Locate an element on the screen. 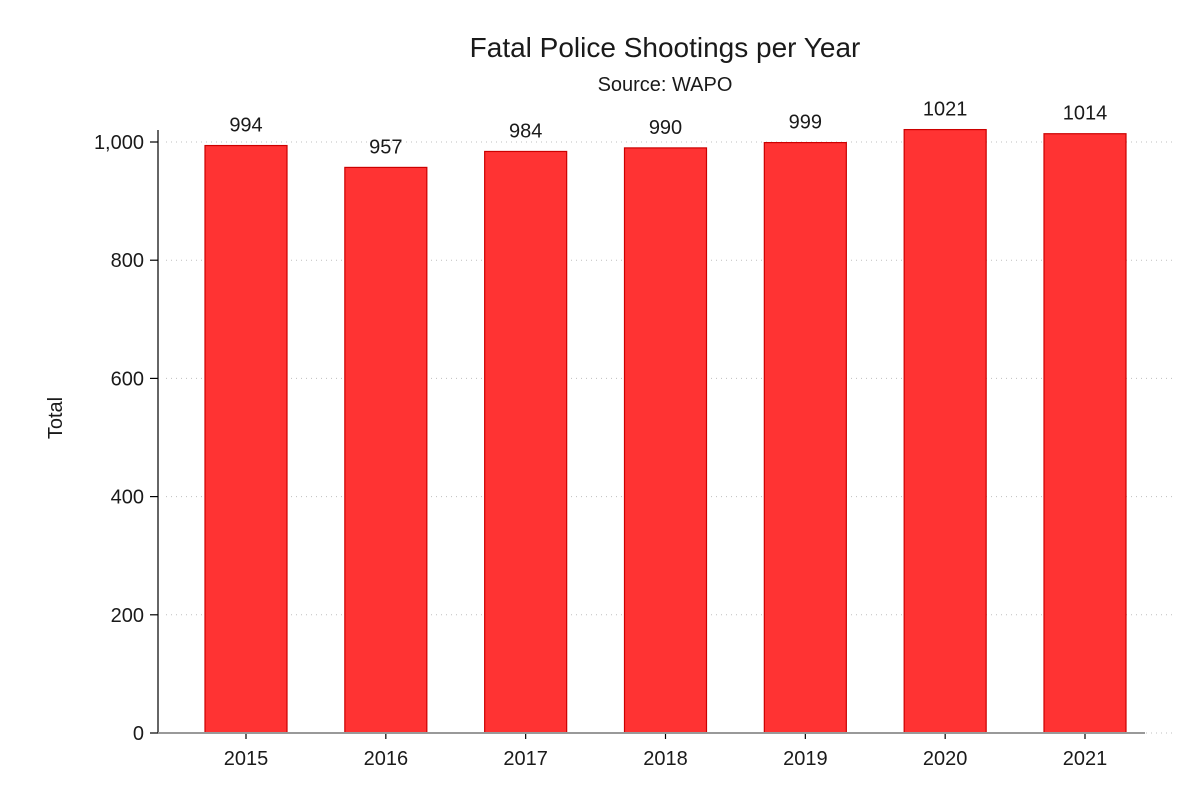 The width and height of the screenshot is (1200, 800). data-label-2021: 1014 is located at coordinates (1085, 114).